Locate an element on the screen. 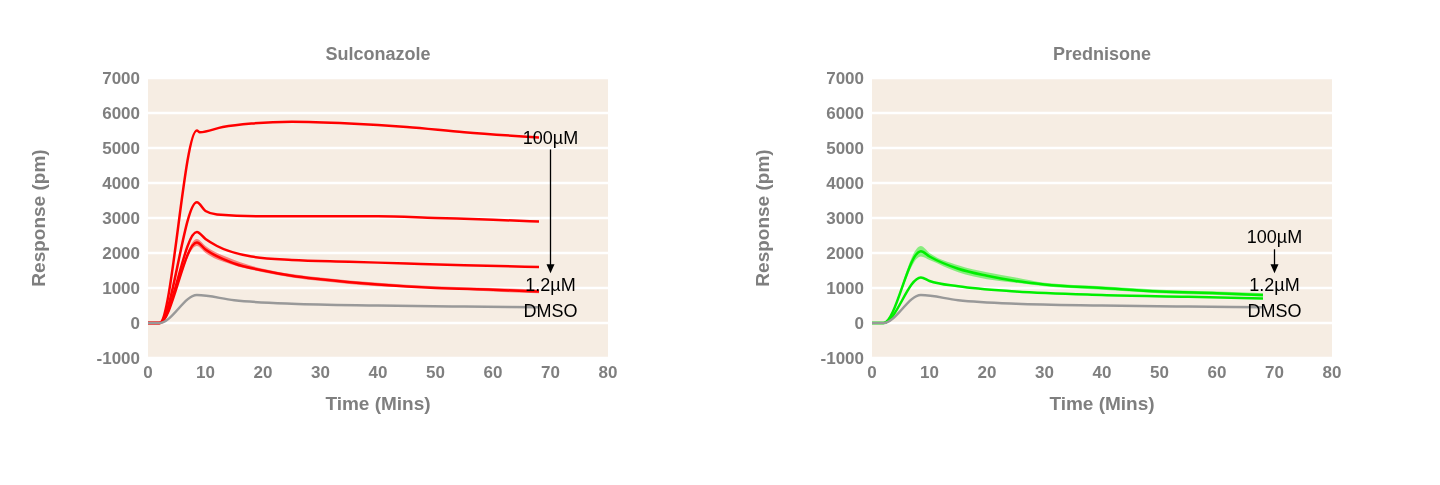 This screenshot has width=1440, height=485. chart-title: Sulconazole is located at coordinates (378, 54).